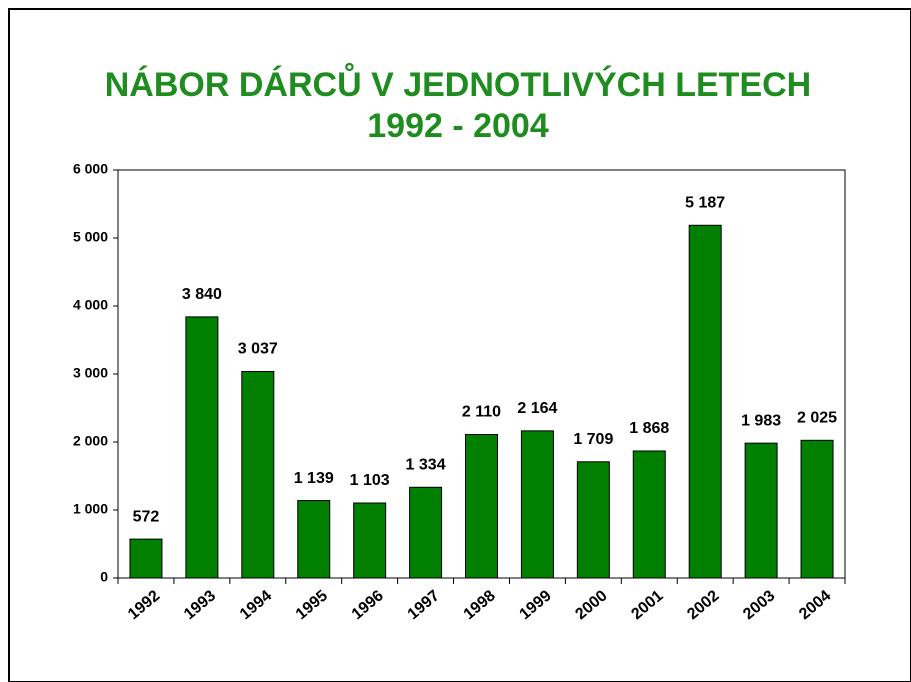  Describe the element at coordinates (480, 605) in the screenshot. I see `x-tick-label: 1998` at that location.